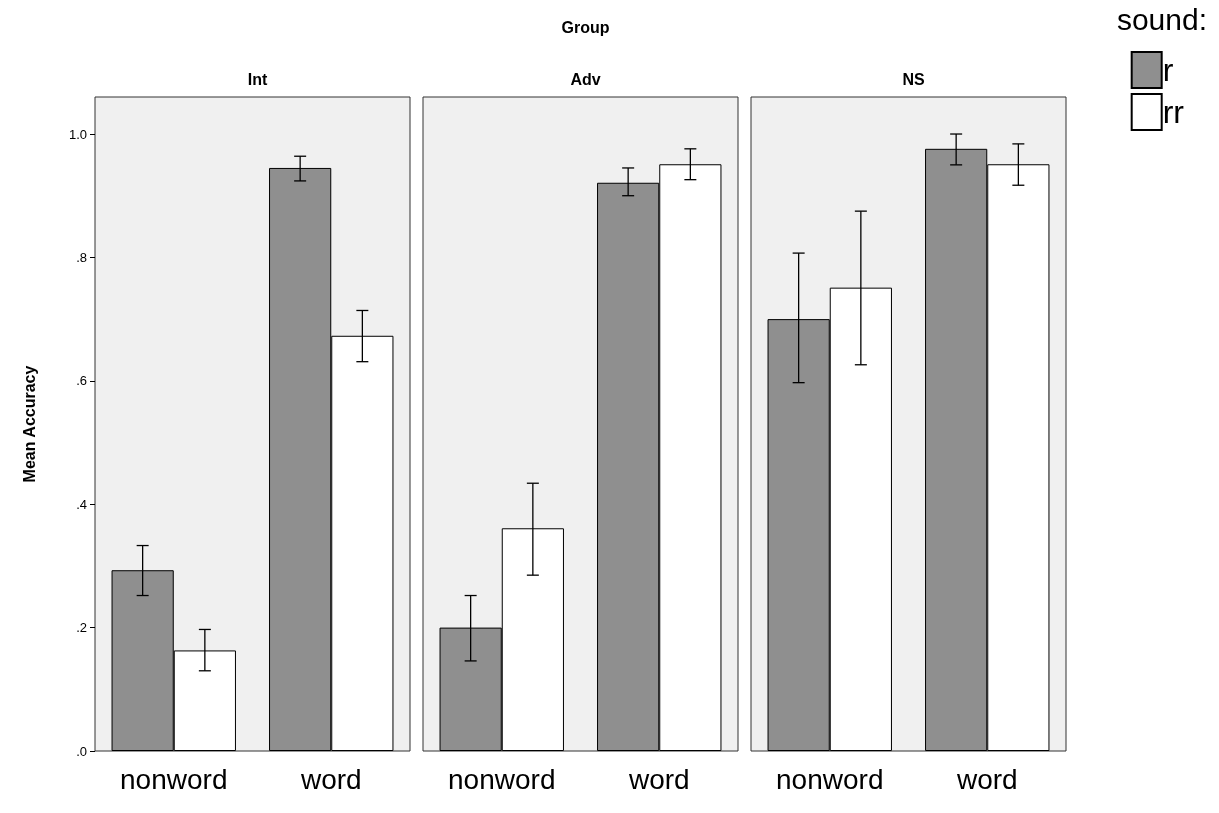 The height and width of the screenshot is (813, 1219). Describe the element at coordinates (585, 27) in the screenshot. I see `chart-title: Group` at that location.